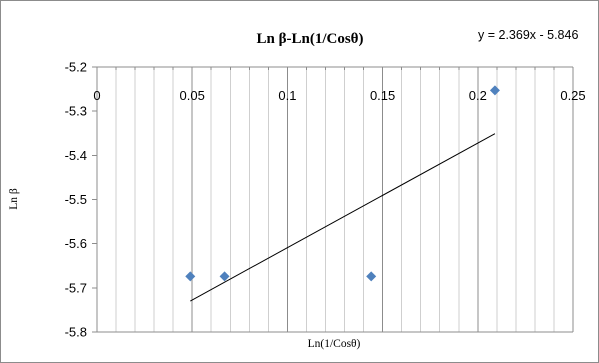  Describe the element at coordinates (76, 332) in the screenshot. I see `y-tick-label: -5.8` at that location.